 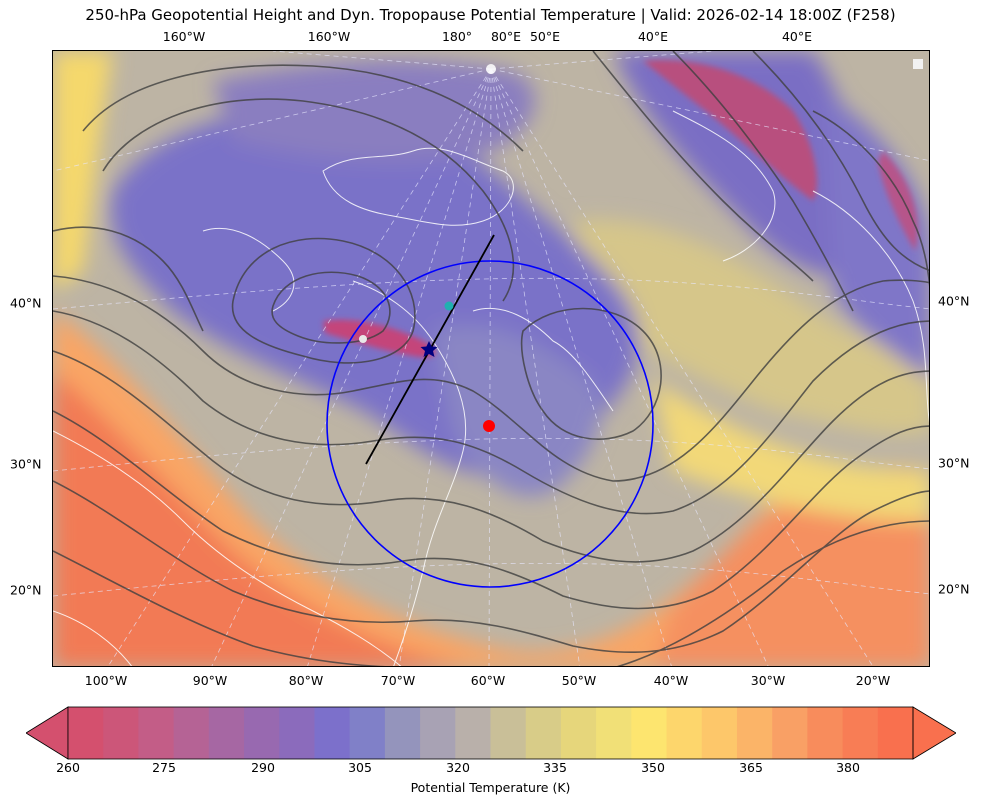 I want to click on colorbar-tick: 335, so click(x=555, y=767).